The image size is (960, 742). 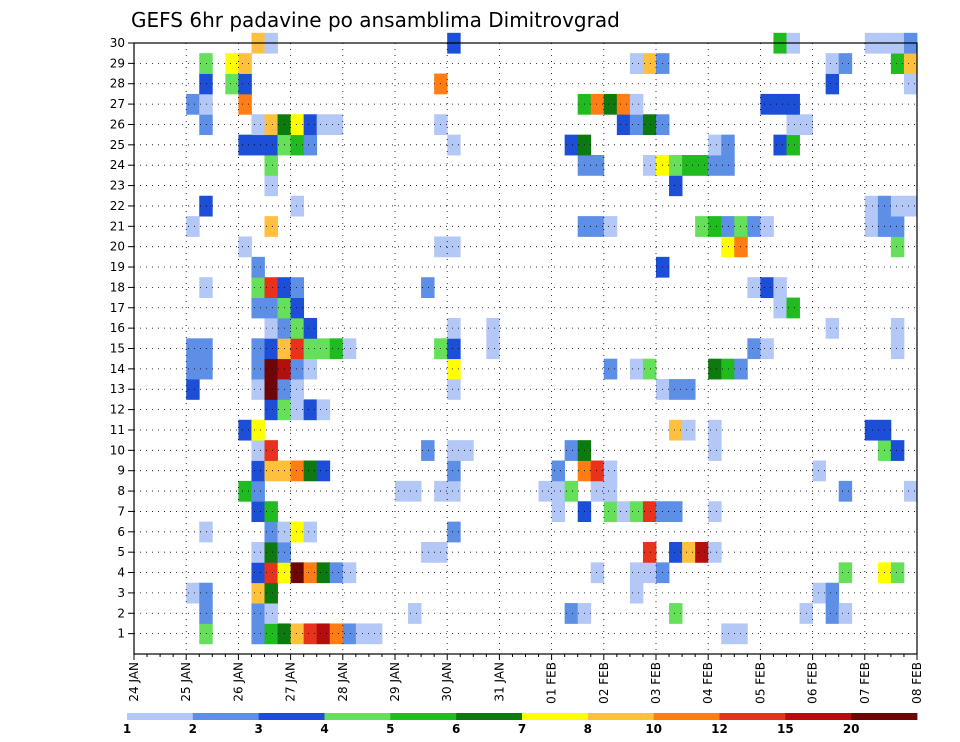 What do you see at coordinates (117, 124) in the screenshot?
I see `y-tick-label: 26` at bounding box center [117, 124].